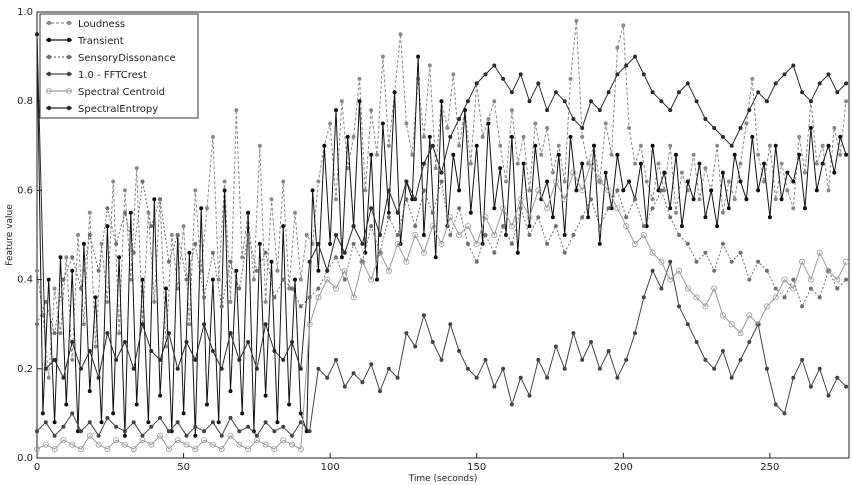 This screenshot has height=485, width=852. What do you see at coordinates (183, 467) in the screenshot?
I see `x-tick-label: 50` at bounding box center [183, 467].